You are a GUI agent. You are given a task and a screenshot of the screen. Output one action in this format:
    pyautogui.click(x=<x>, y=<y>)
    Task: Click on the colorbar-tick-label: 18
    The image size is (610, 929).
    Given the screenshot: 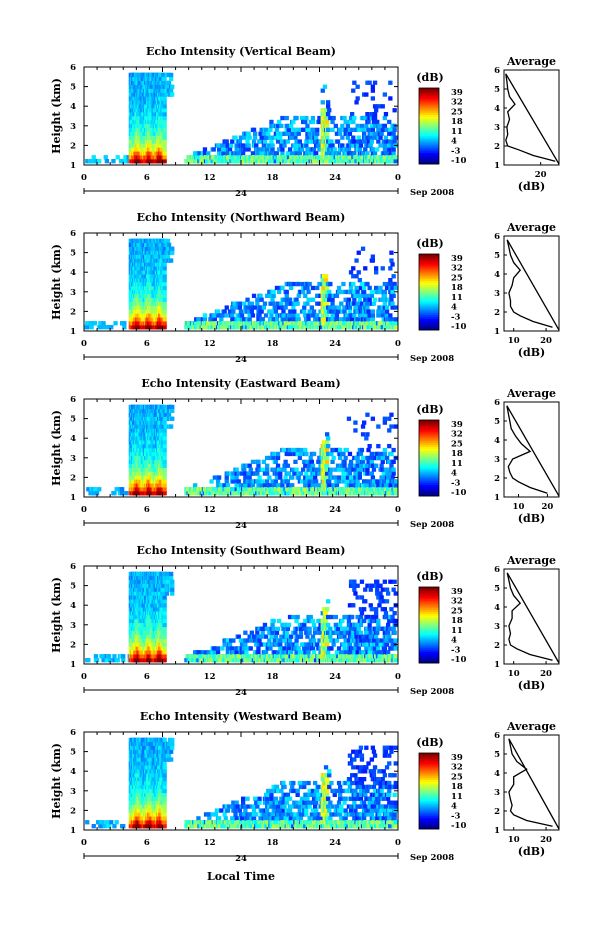 What is the action you would take?
    pyautogui.click(x=457, y=122)
    